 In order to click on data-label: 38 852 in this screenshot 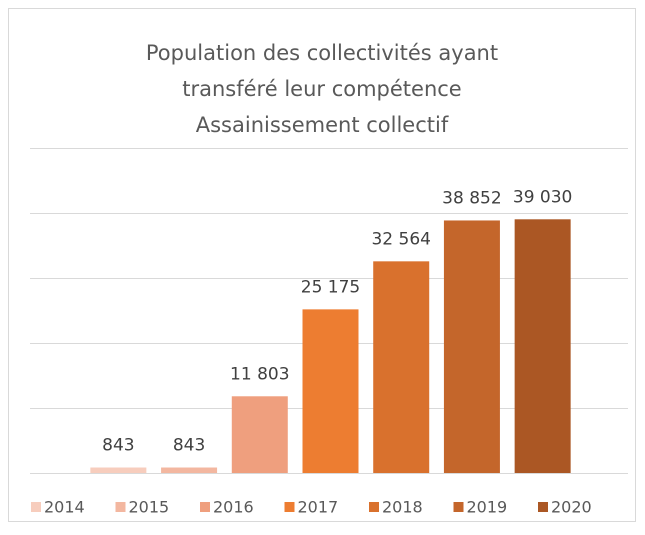, I will do `click(471, 198)`.